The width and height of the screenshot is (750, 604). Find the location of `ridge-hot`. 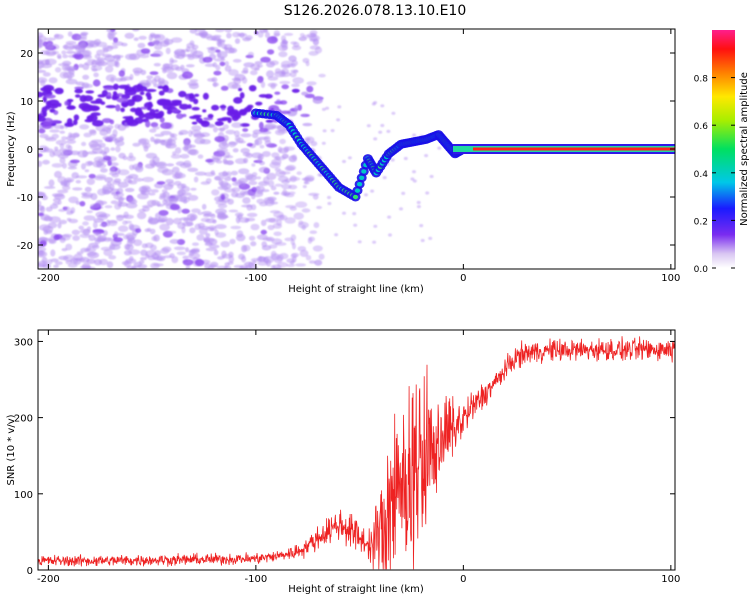

ridge-hot is located at coordinates (360, 184).